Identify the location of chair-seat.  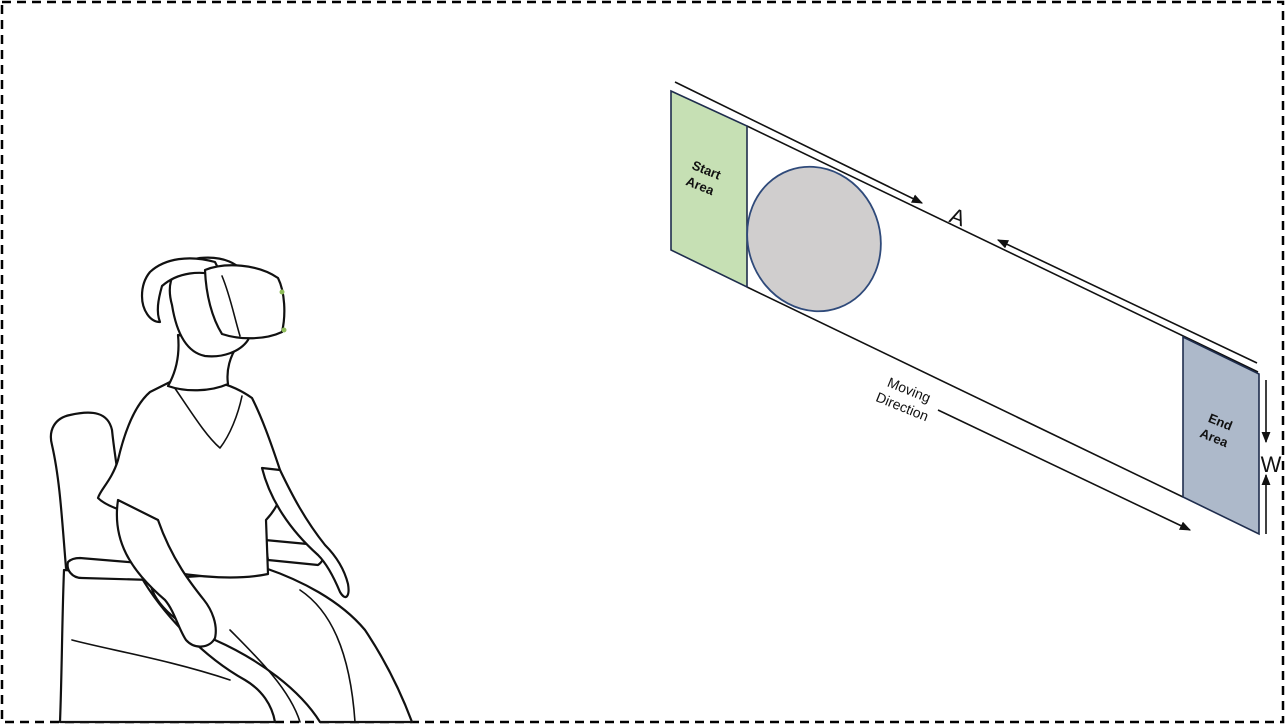
(167, 646).